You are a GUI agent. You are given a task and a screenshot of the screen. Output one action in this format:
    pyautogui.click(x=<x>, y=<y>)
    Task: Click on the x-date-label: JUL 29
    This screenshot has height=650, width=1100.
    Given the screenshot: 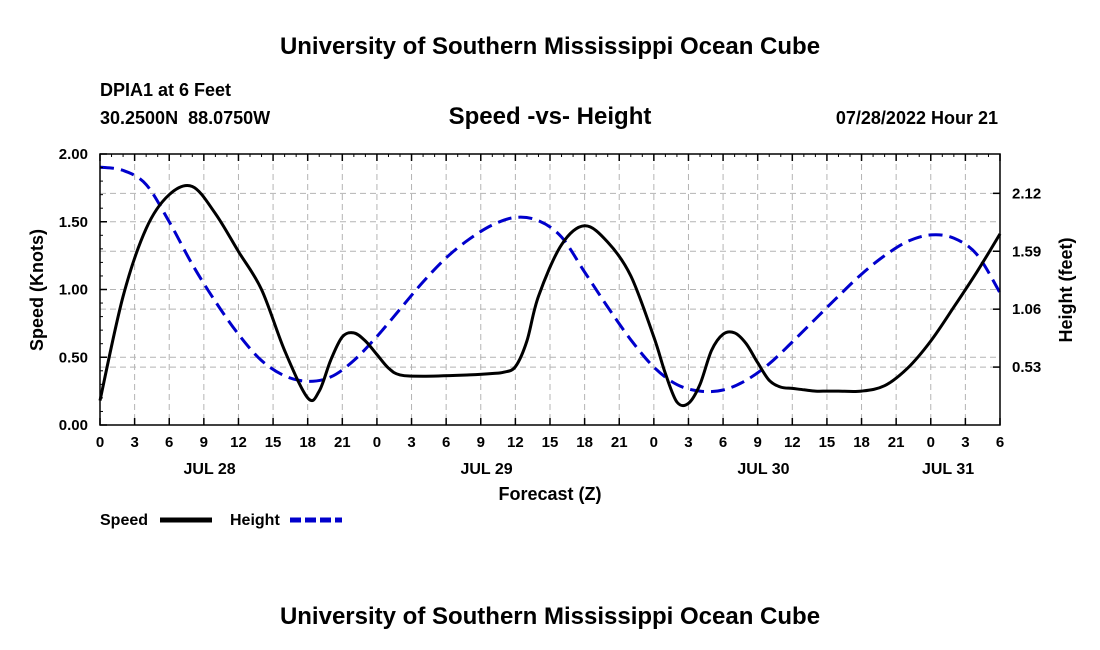 What is the action you would take?
    pyautogui.click(x=486, y=469)
    